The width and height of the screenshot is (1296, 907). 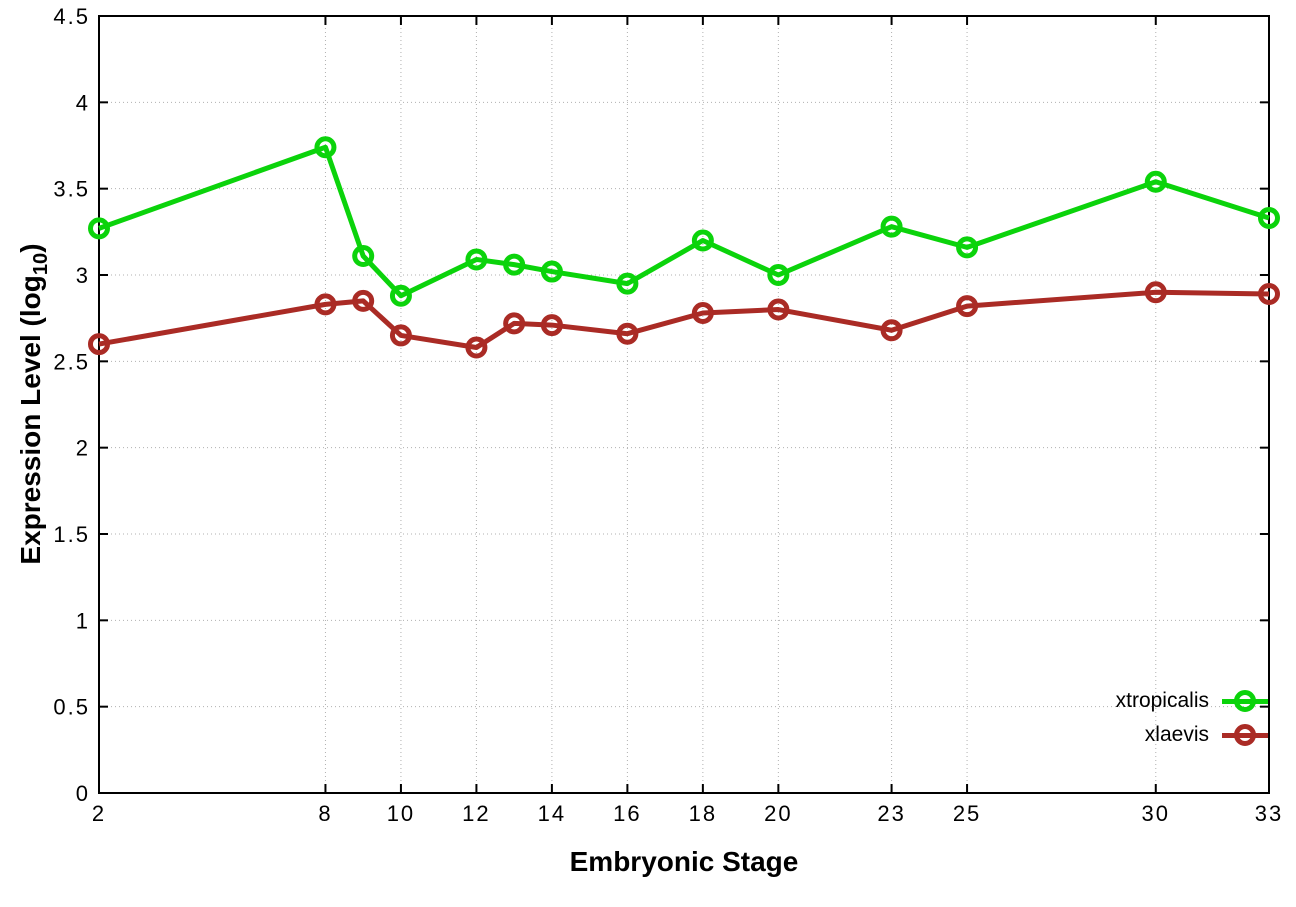 I want to click on y-axis-label-text: Expression Level (log, so click(x=31, y=420).